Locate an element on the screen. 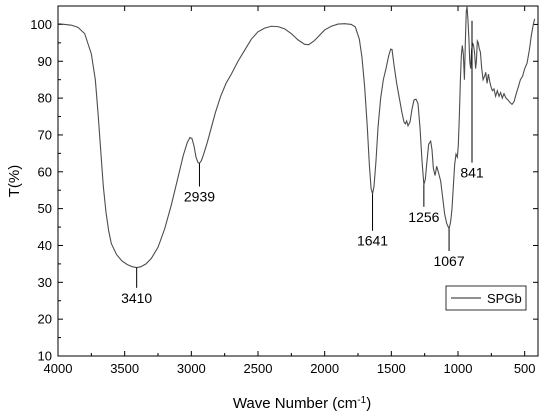 Image resolution: width=550 pixels, height=416 pixels. y-tick-label: 70 is located at coordinates (45, 134).